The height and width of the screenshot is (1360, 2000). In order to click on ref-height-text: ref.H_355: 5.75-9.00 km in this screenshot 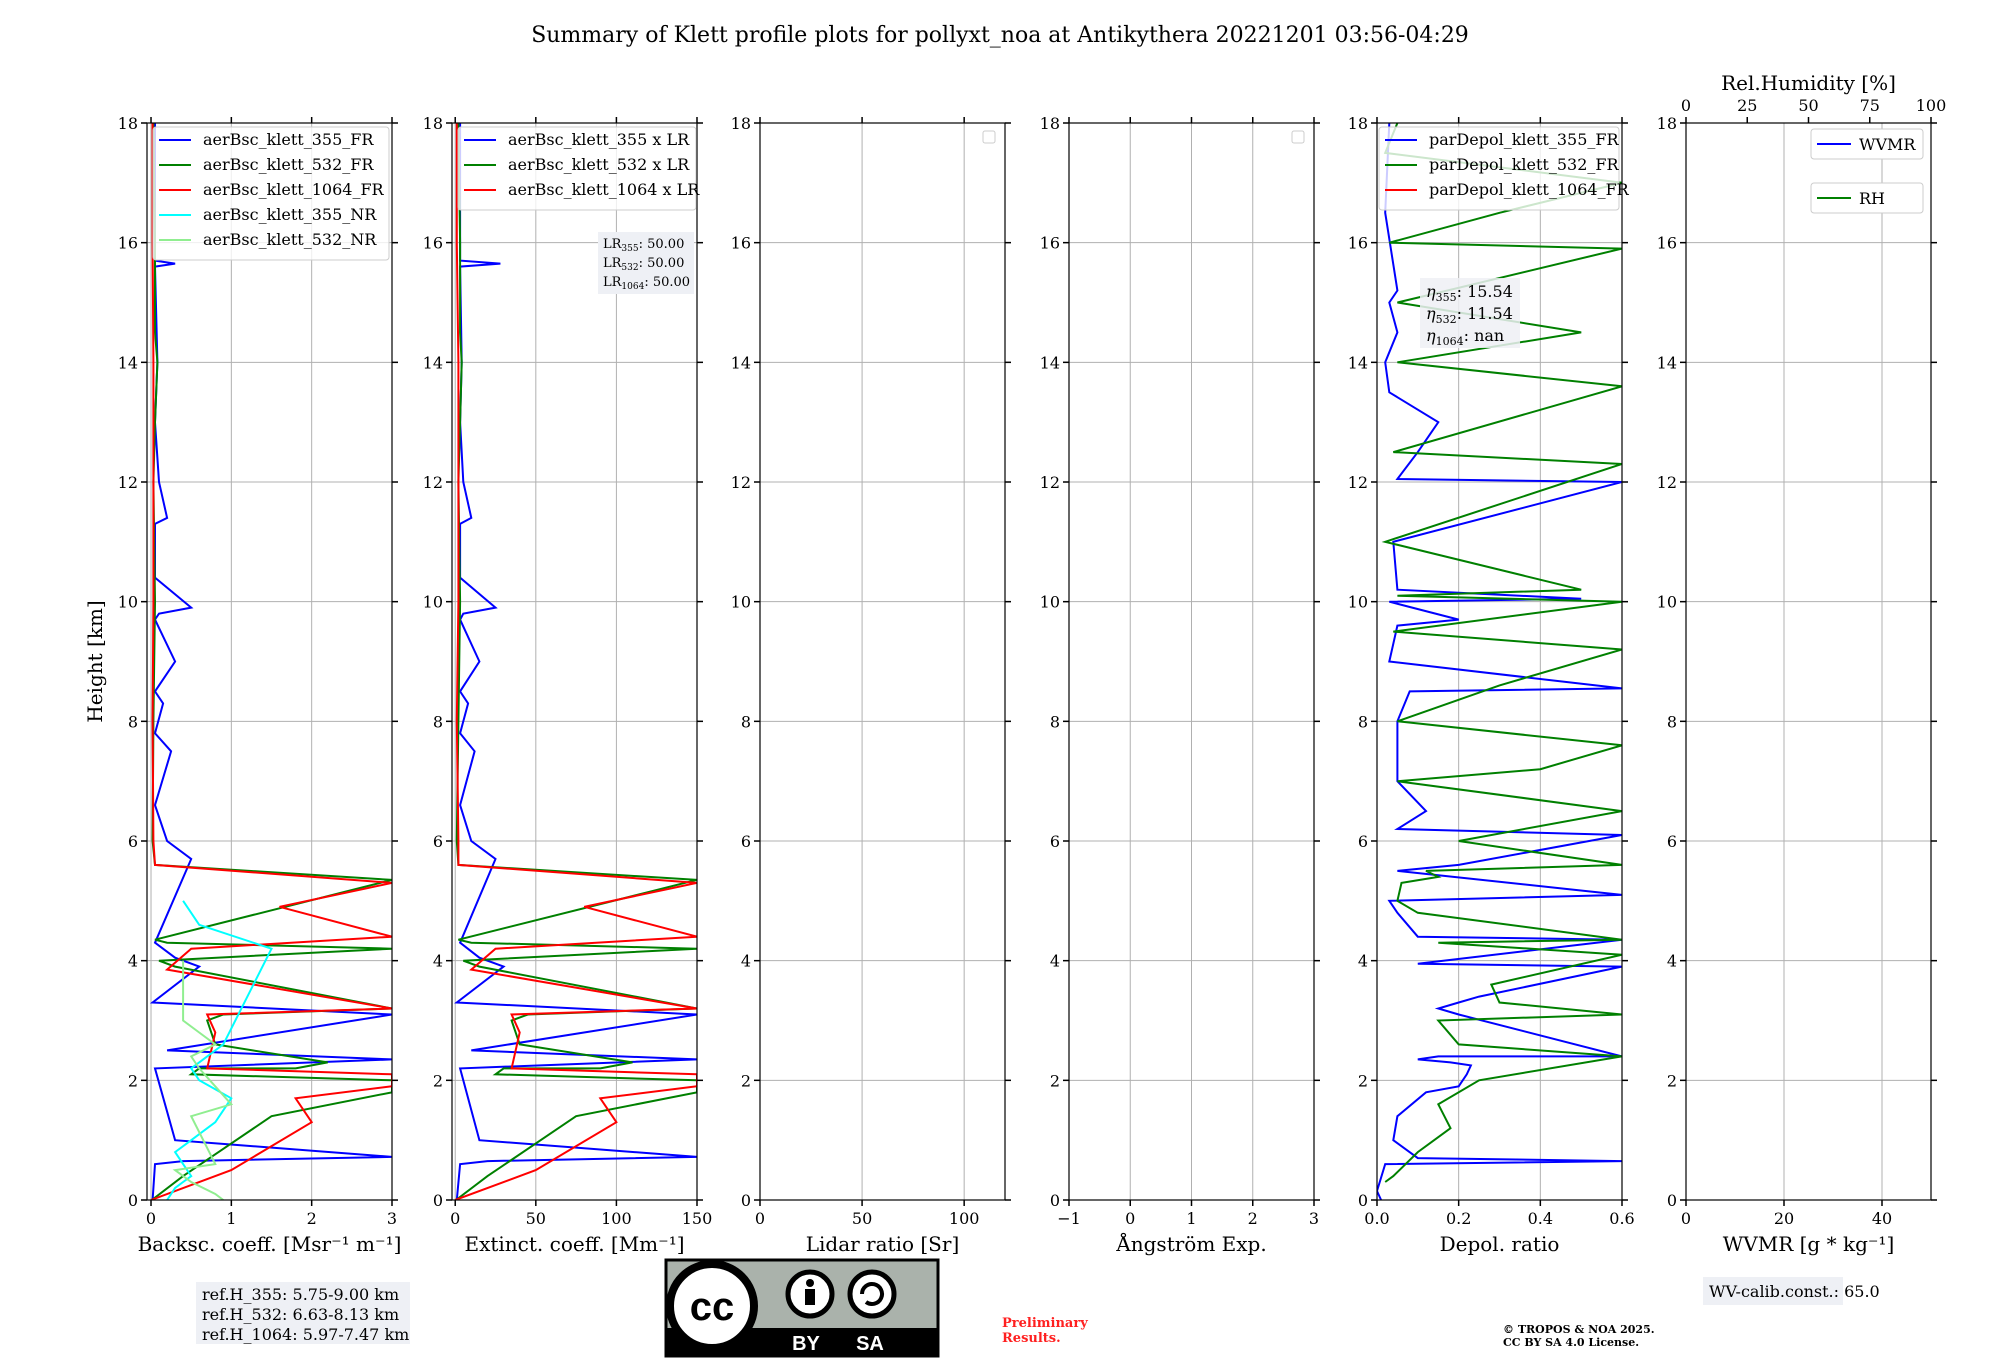, I will do `click(300, 1294)`.